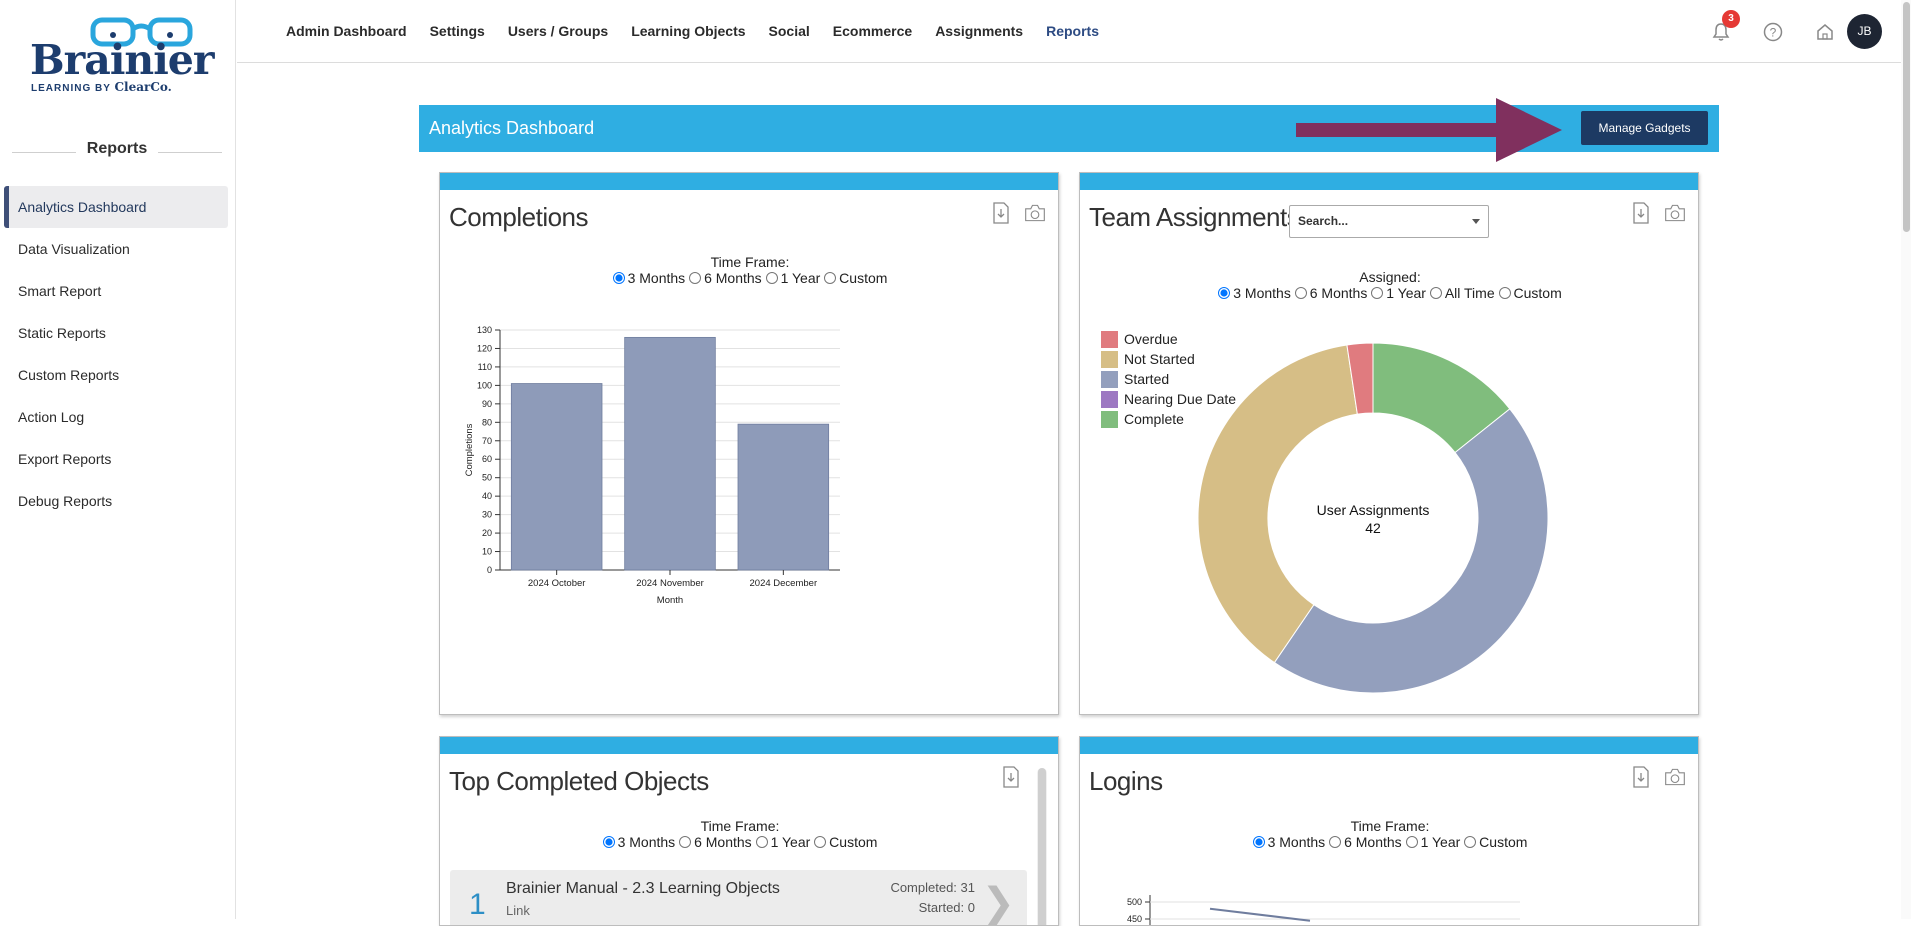 Image resolution: width=1911 pixels, height=926 pixels. I want to click on home-button, so click(1825, 32).